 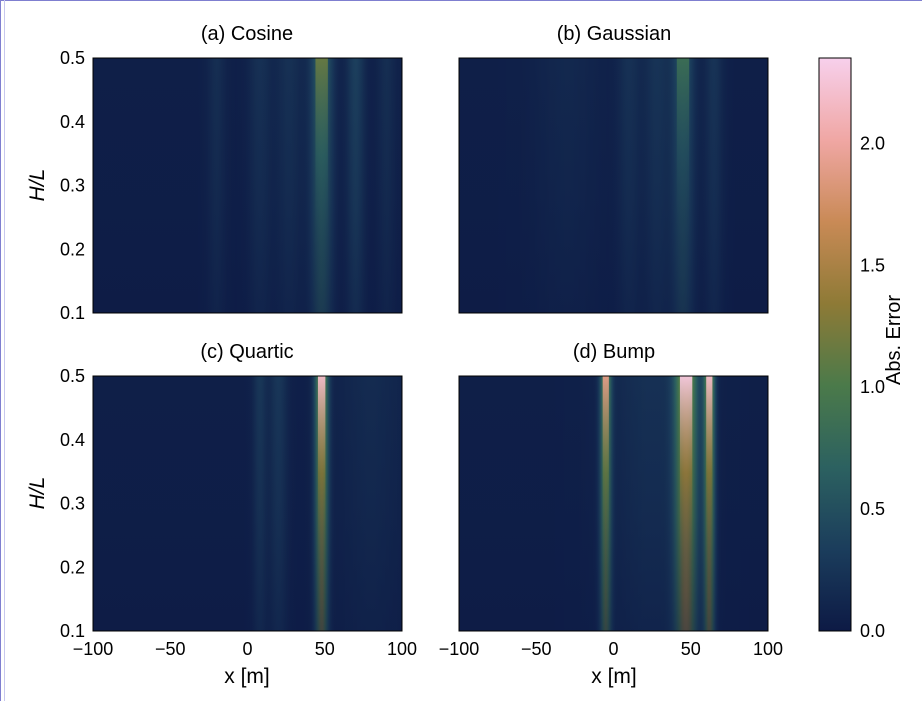 I want to click on panel-a, so click(x=247, y=185).